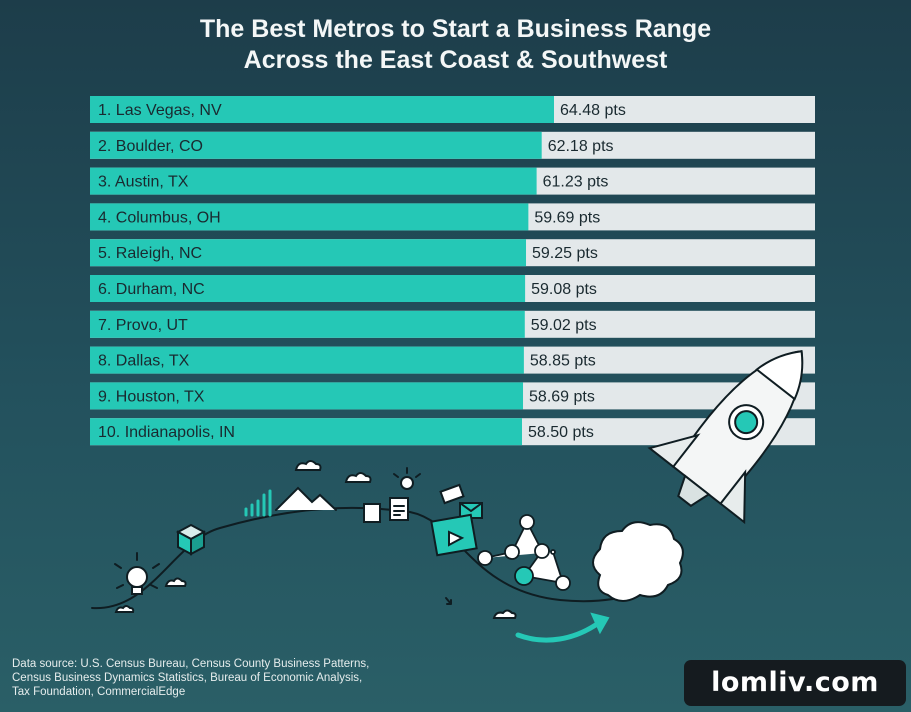  Describe the element at coordinates (567, 217) in the screenshot. I see `value-label: 59.69 pts` at that location.